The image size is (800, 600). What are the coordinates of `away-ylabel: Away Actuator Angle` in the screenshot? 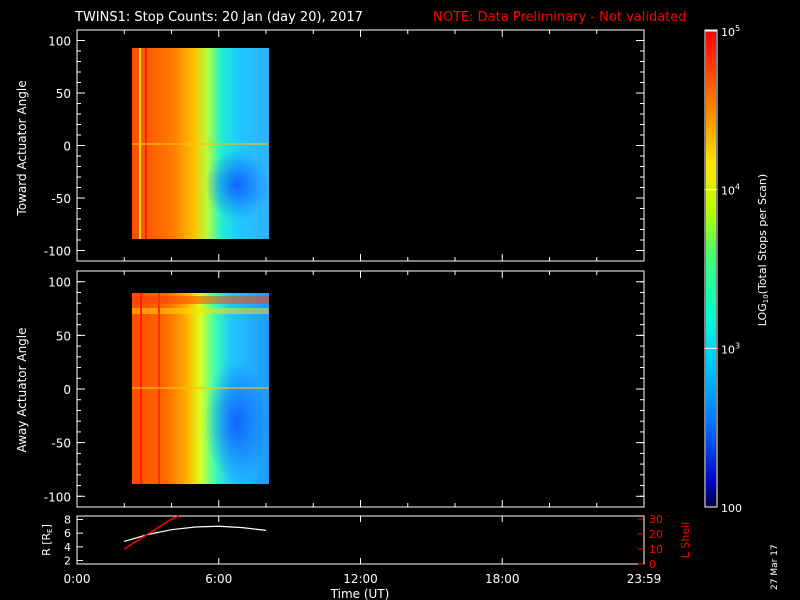 It's located at (22, 389).